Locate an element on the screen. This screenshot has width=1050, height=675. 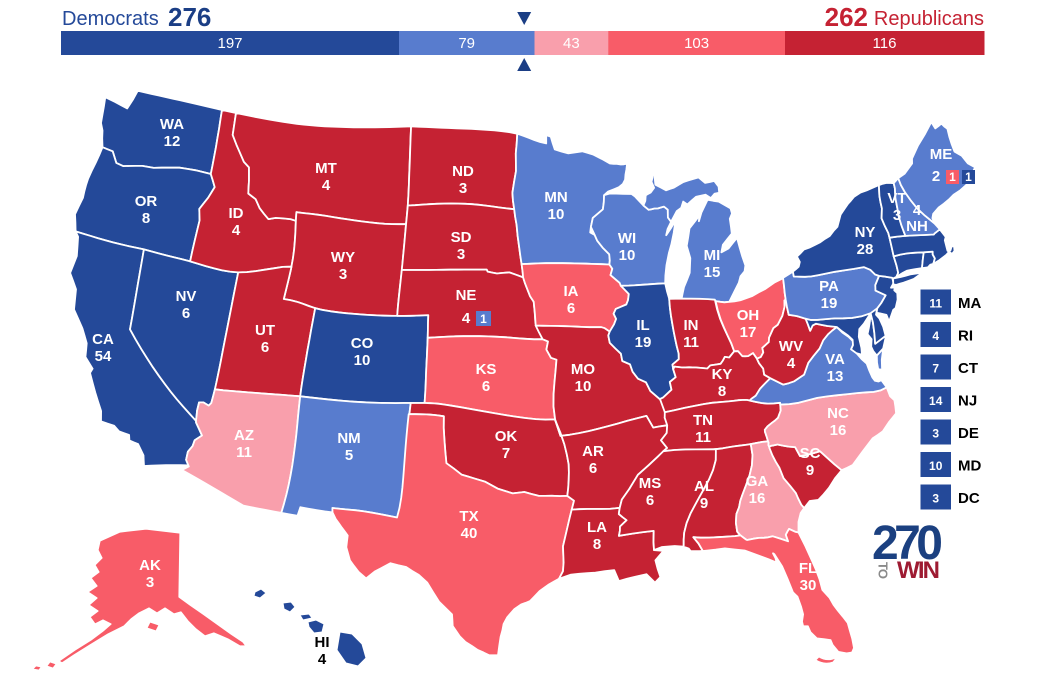
svg-text: IN is located at coordinates (691, 325).